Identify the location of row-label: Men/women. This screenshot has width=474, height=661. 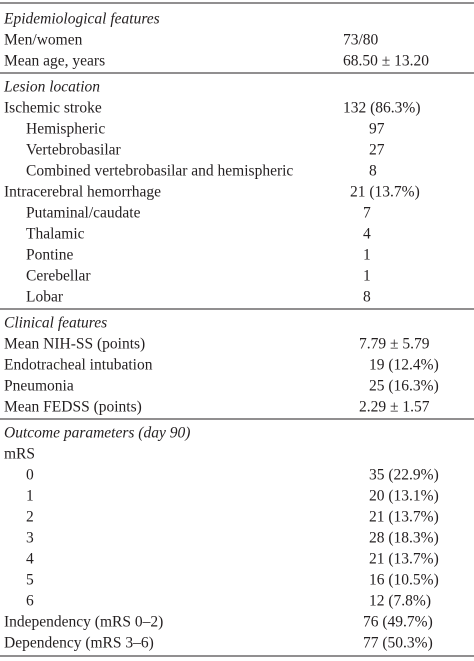
(43, 40).